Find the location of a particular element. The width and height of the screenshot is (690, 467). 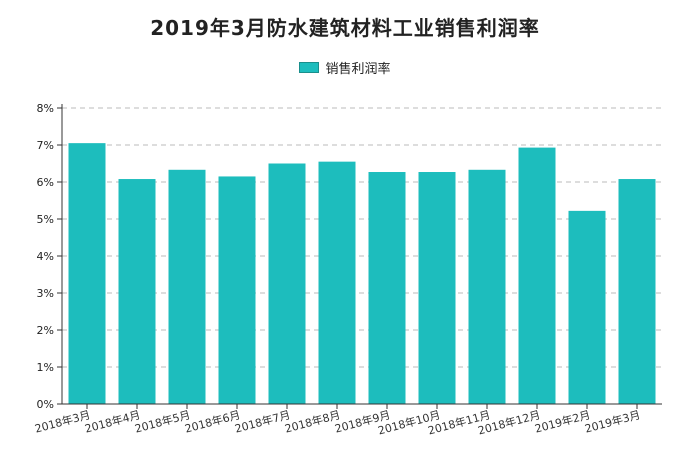

y-tick-label: 1% is located at coordinates (45, 367).